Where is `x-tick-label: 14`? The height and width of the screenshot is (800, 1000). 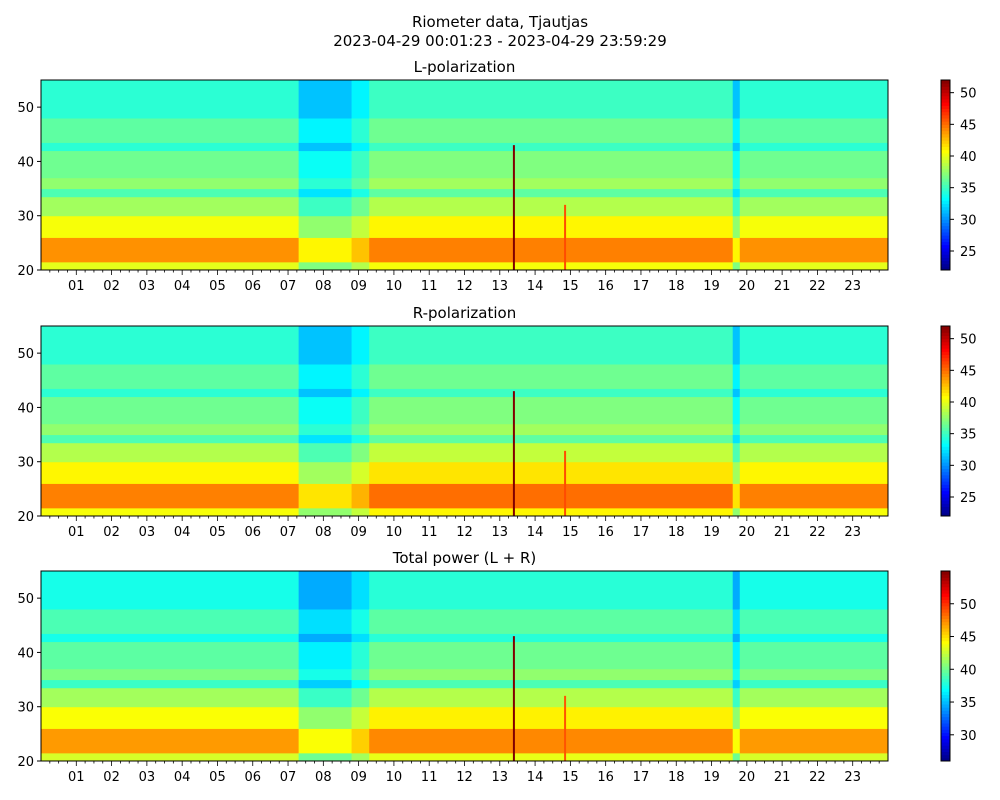 x-tick-label: 14 is located at coordinates (535, 777).